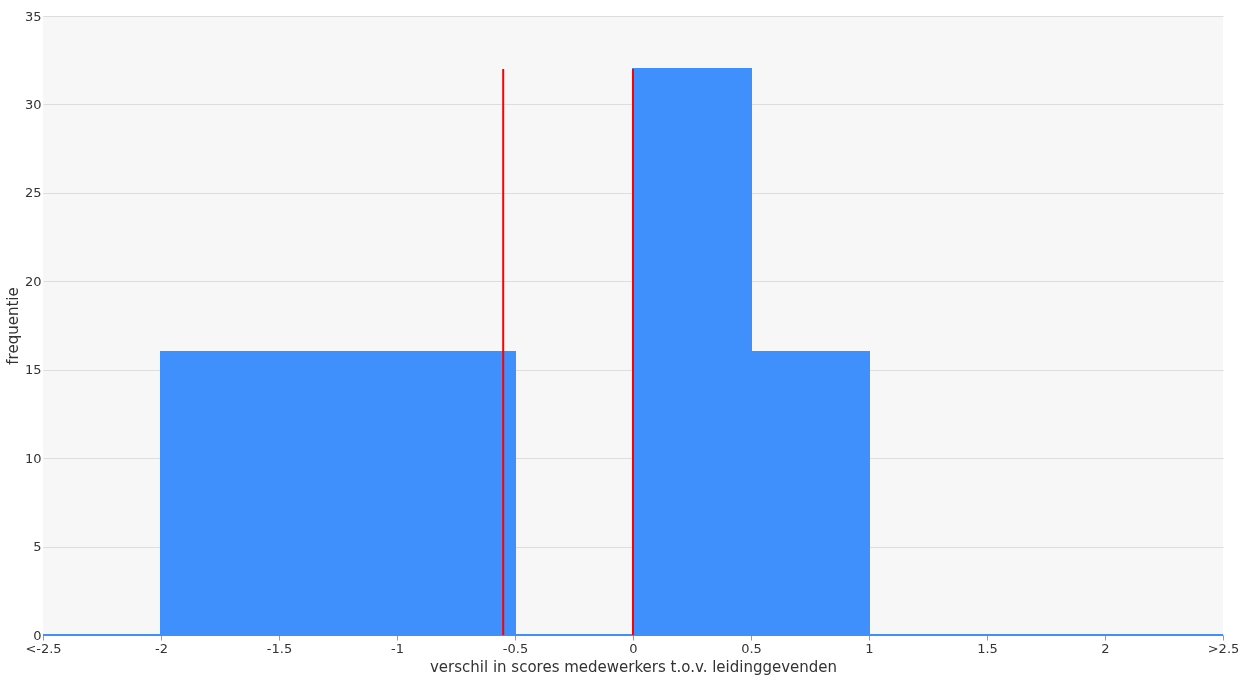 This screenshot has width=1259, height=679. Describe the element at coordinates (37, 547) in the screenshot. I see `y-tick-label: 5` at that location.